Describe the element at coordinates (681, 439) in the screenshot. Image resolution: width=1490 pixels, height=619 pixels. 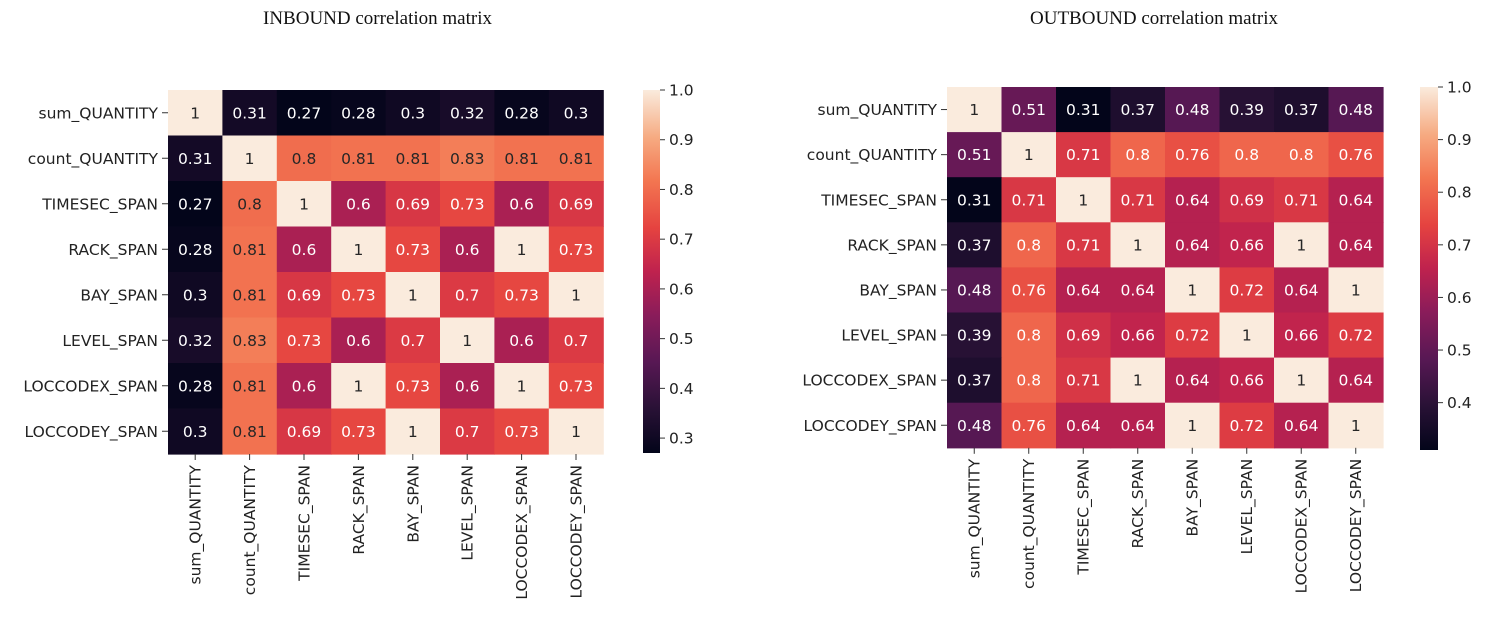
I see `colorbar-tick-label: 0.3` at that location.